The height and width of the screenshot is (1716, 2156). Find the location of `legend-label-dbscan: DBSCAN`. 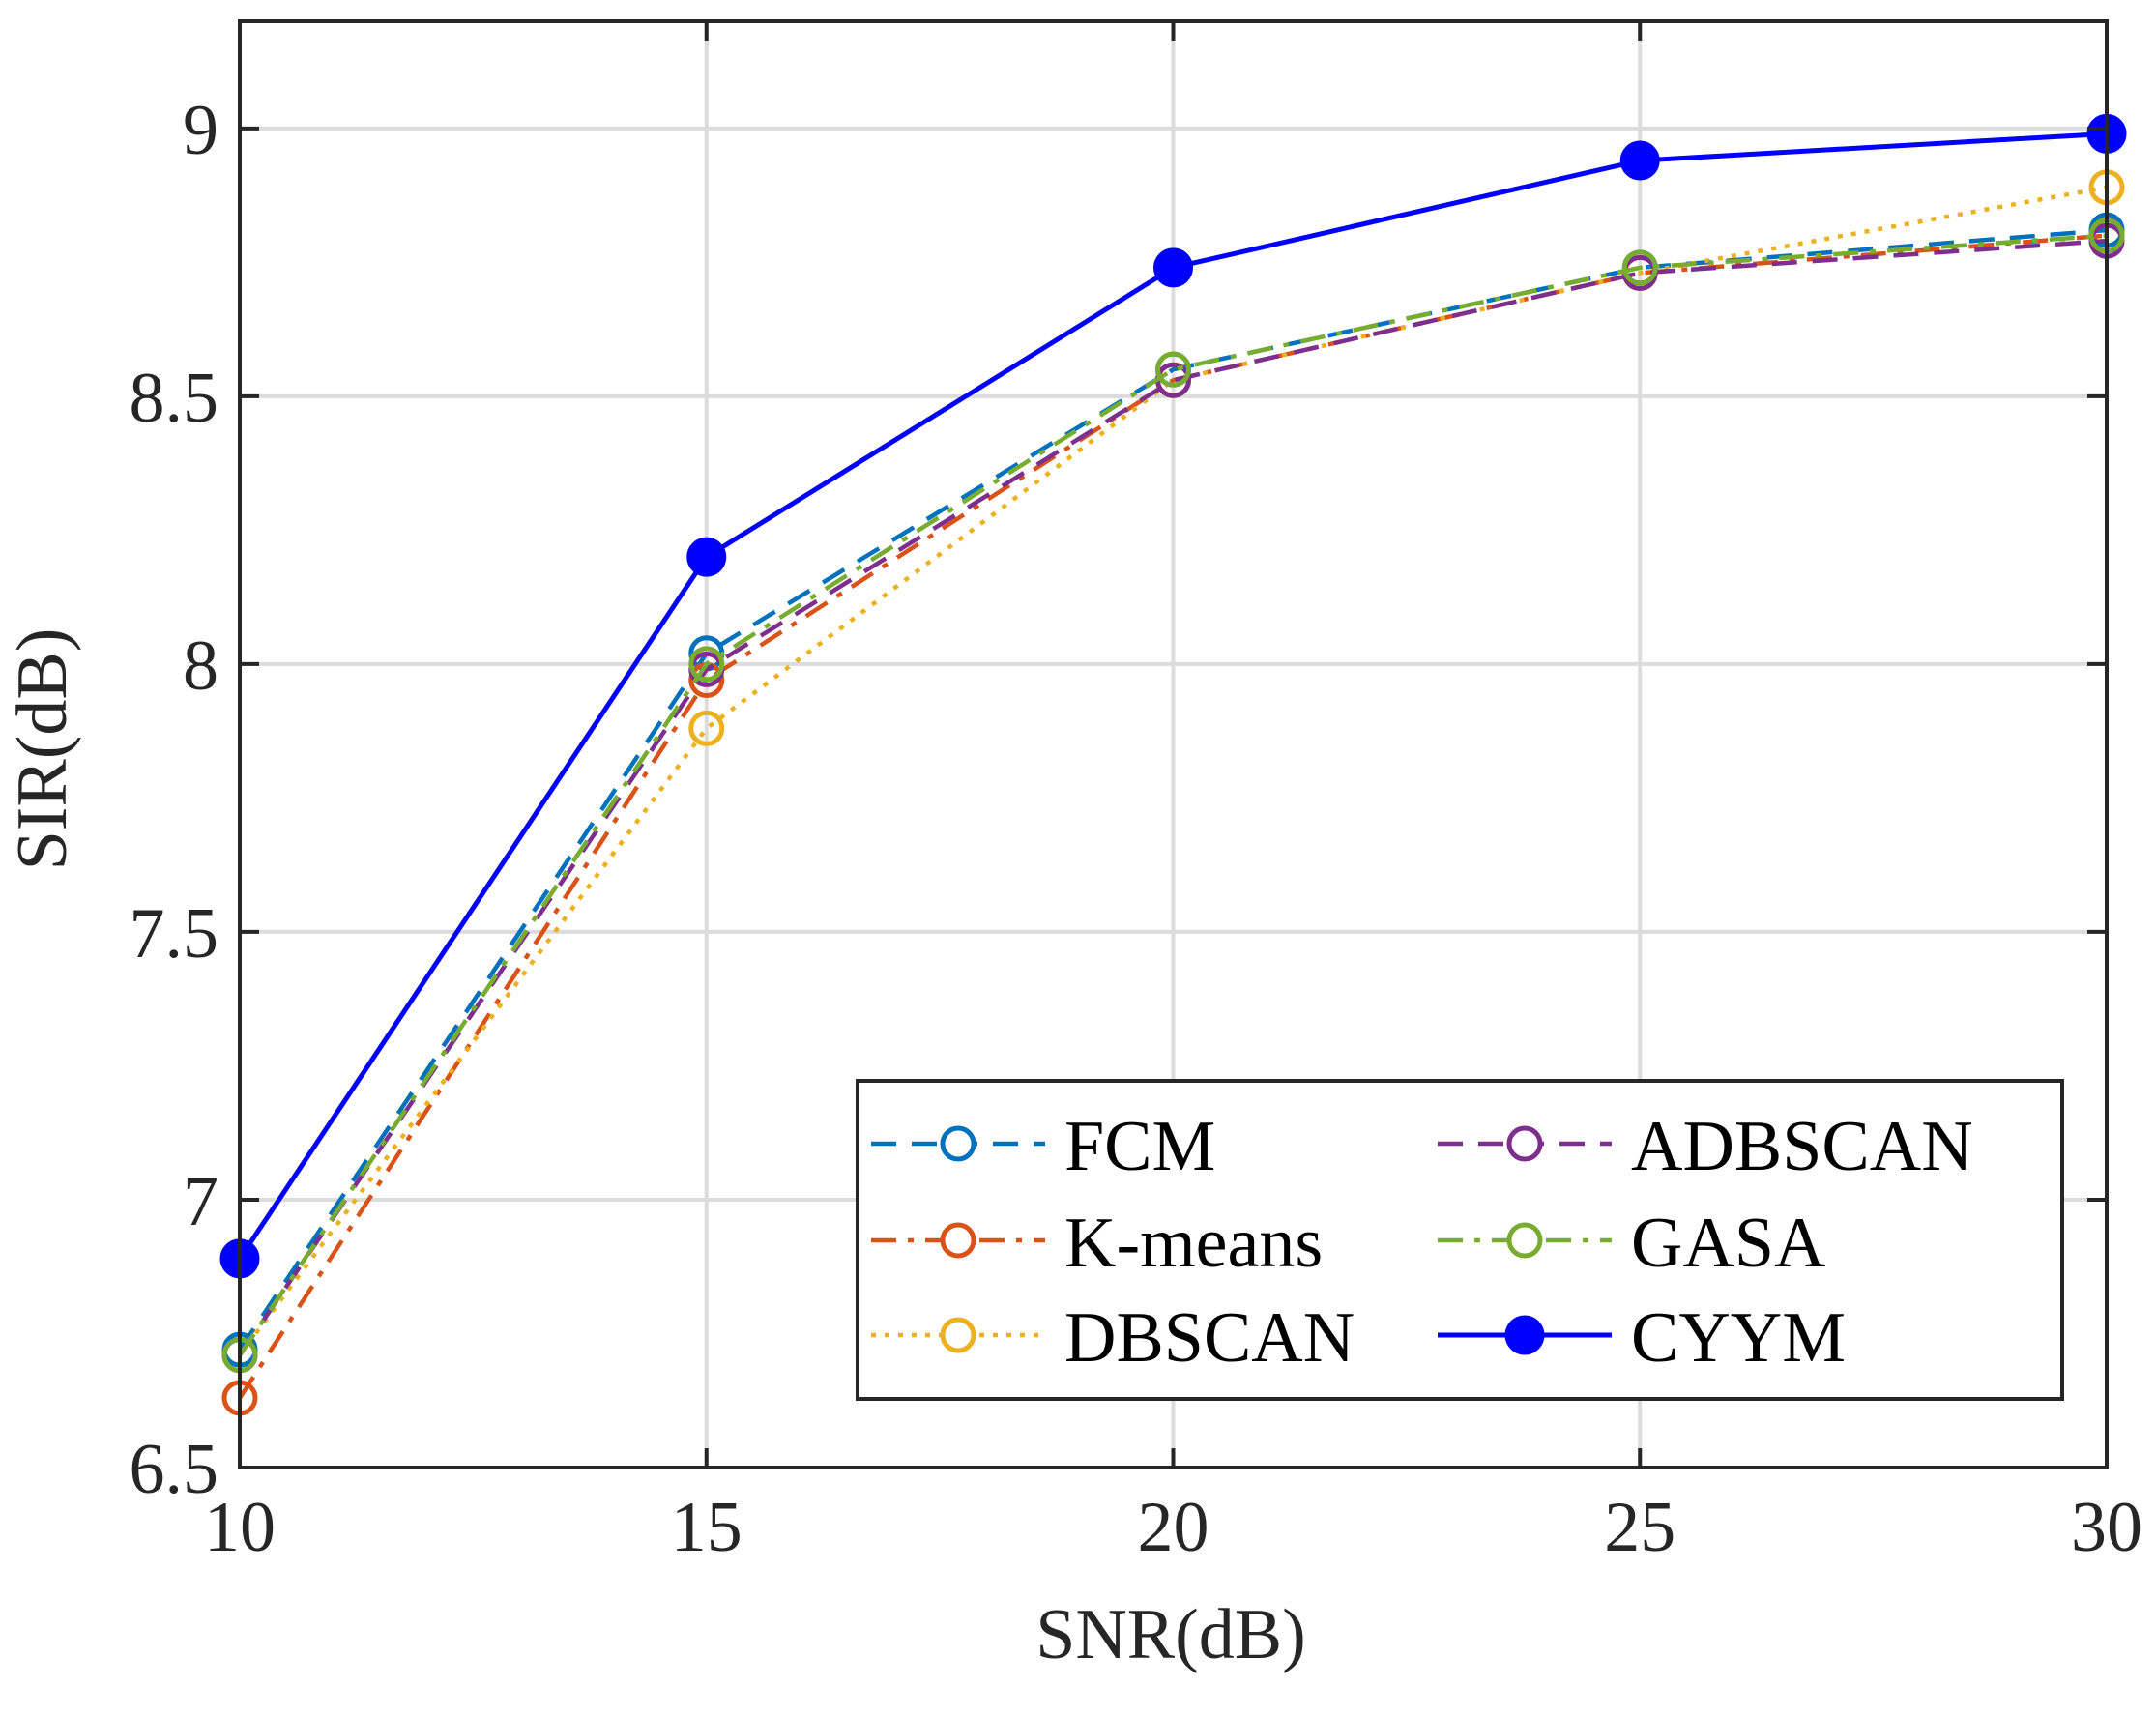

legend-label-dbscan: DBSCAN is located at coordinates (1209, 1338).